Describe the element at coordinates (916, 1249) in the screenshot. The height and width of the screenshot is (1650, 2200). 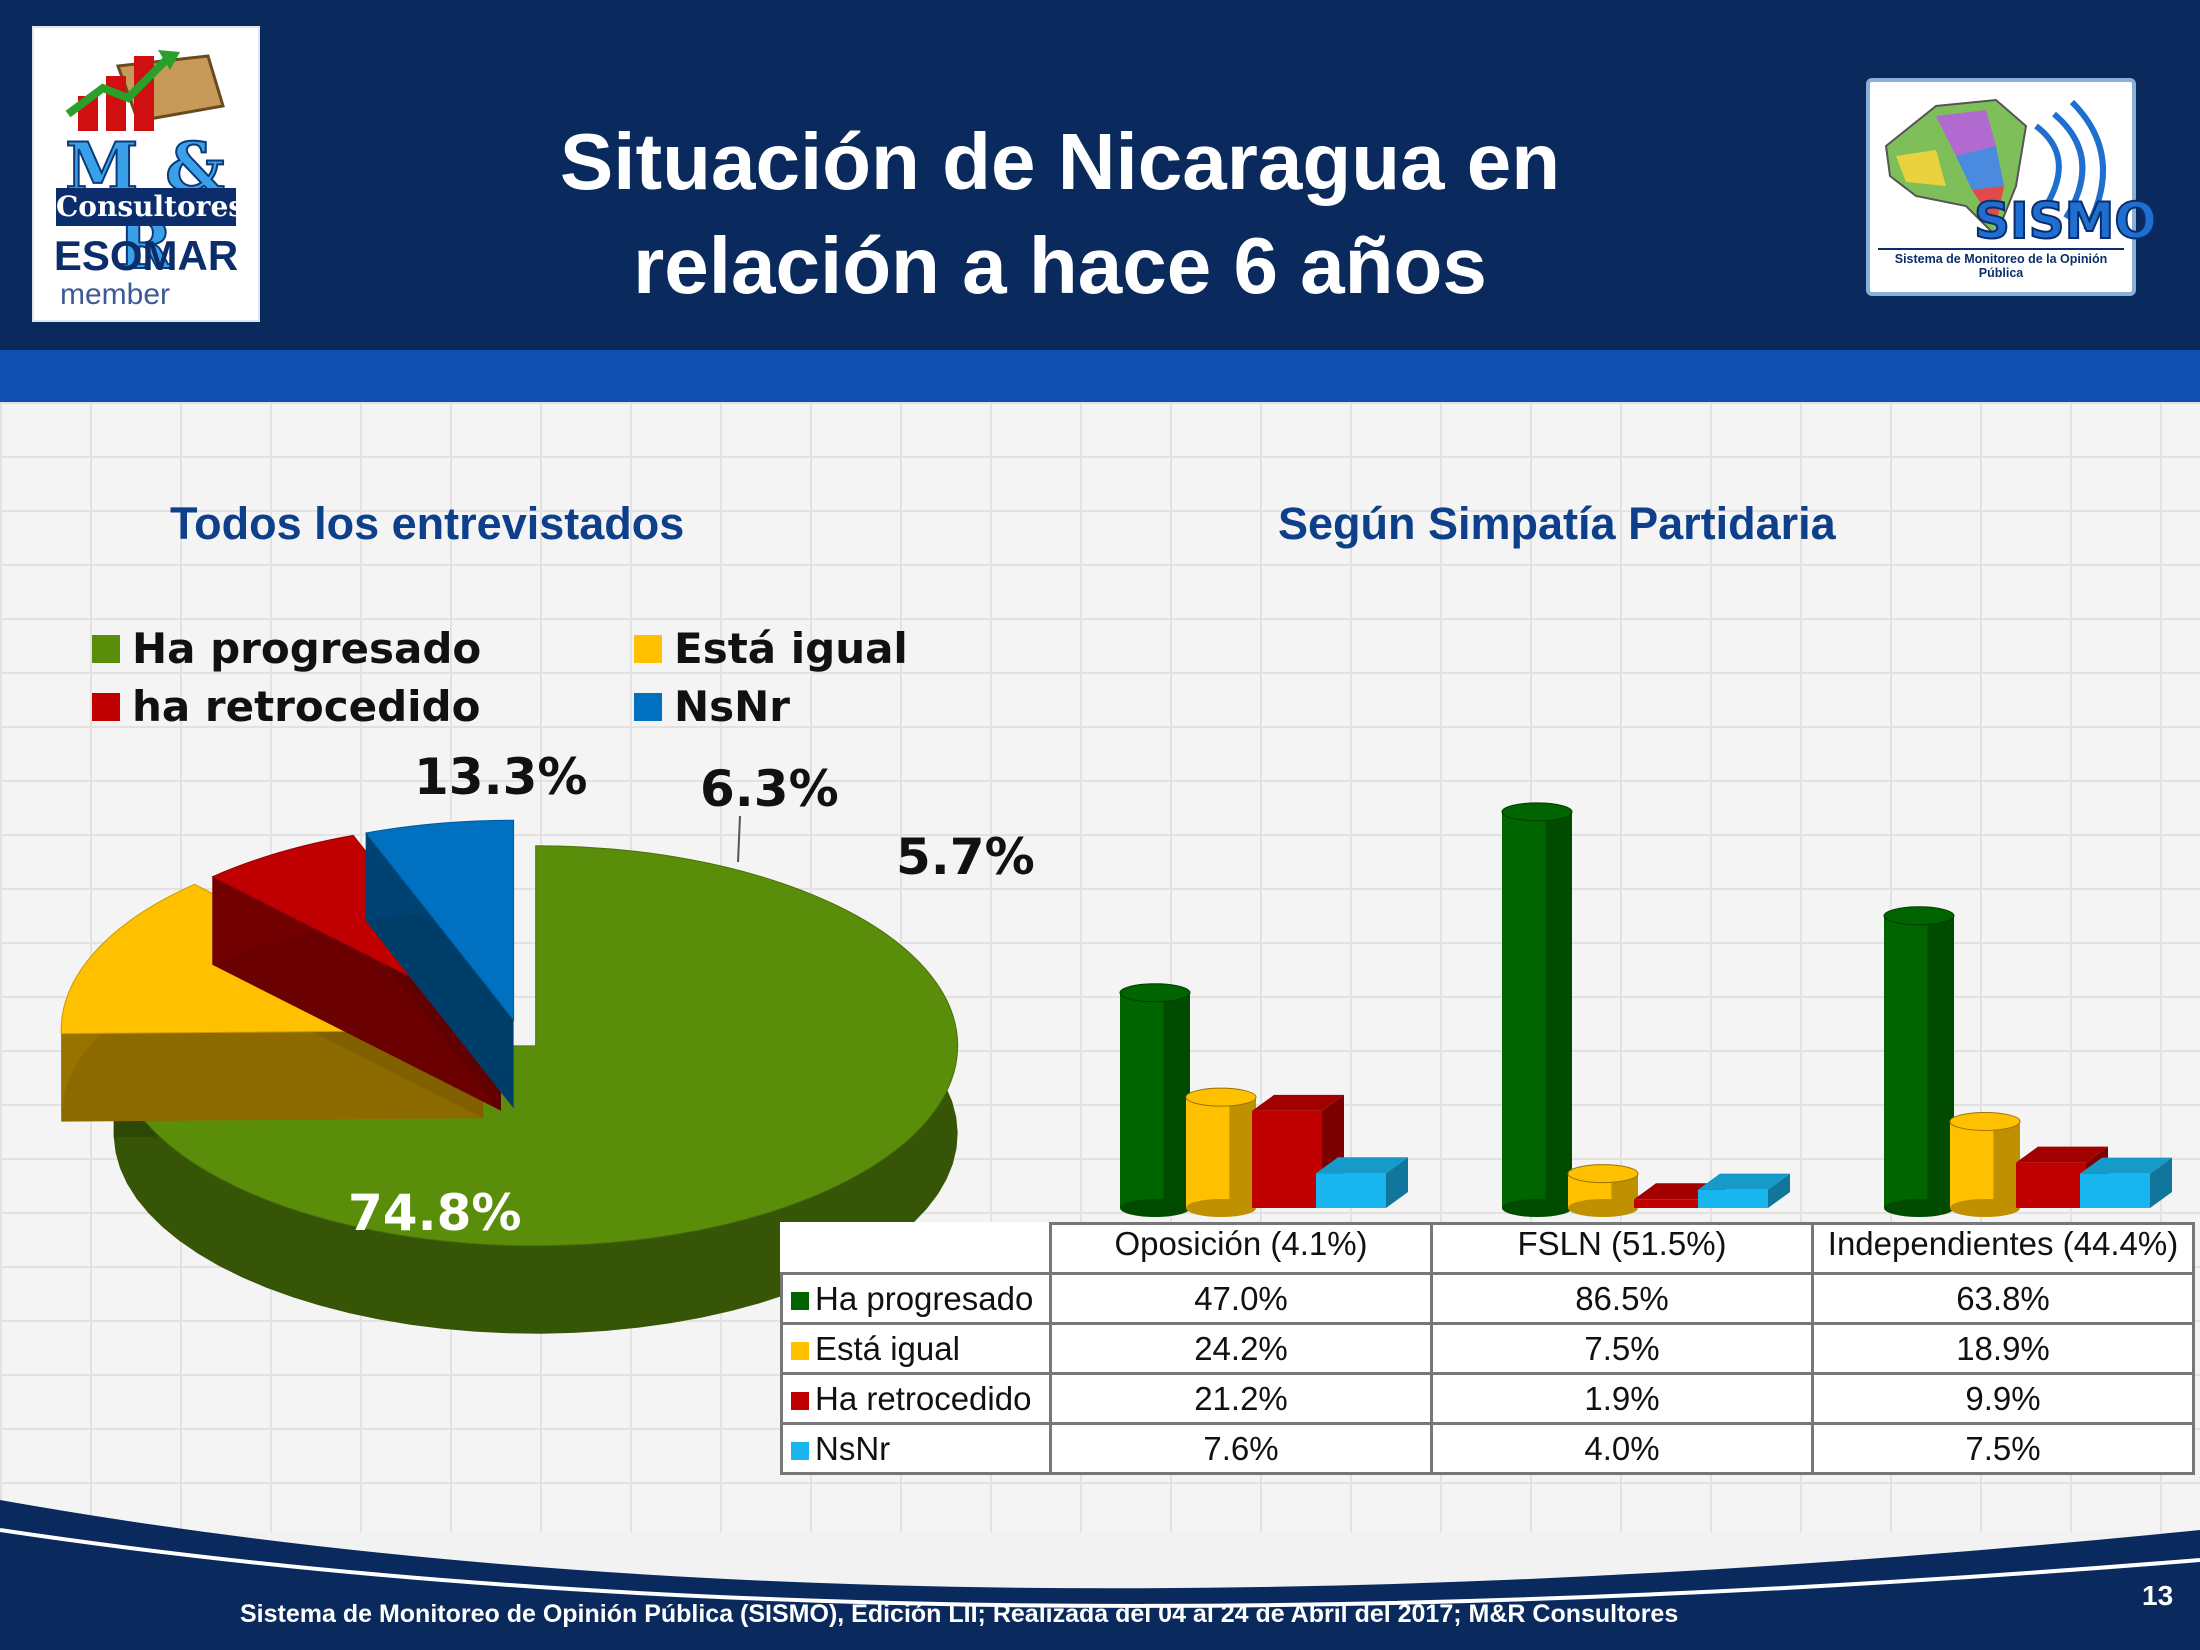
I see `table-corner` at that location.